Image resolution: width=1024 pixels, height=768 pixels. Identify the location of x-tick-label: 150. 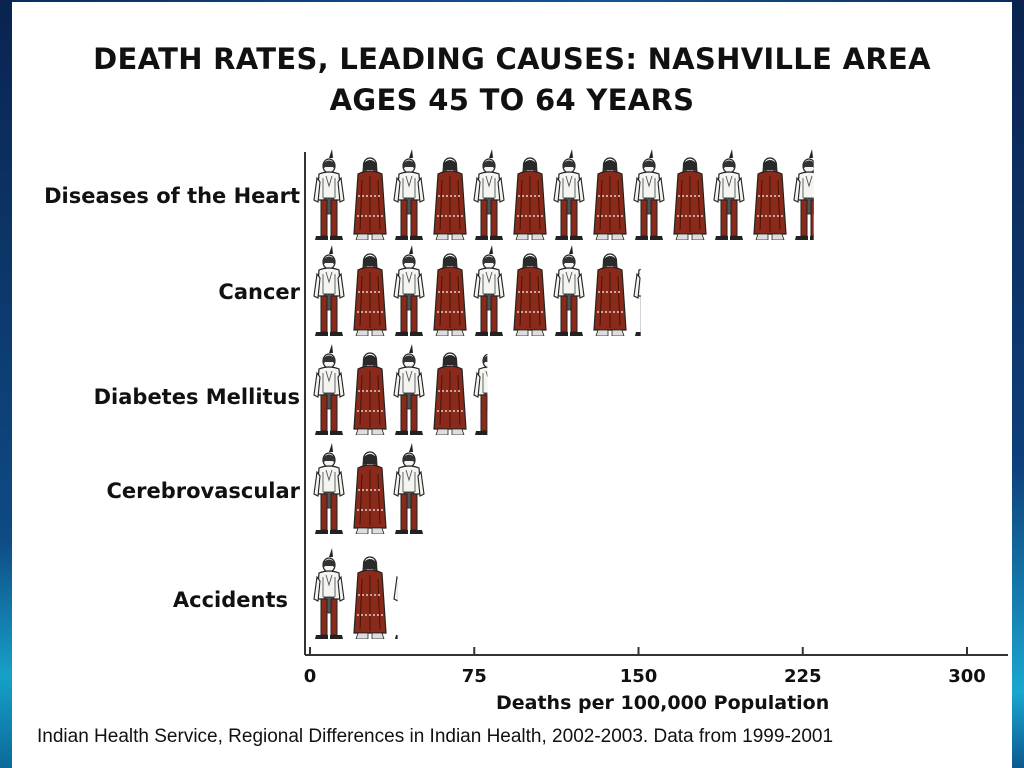
(639, 676).